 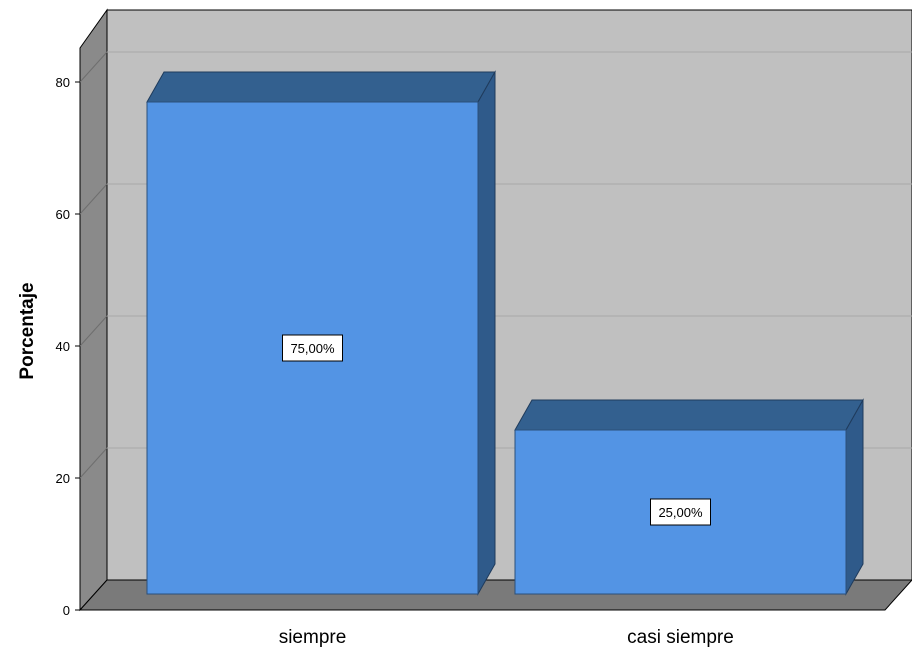 What do you see at coordinates (63, 82) in the screenshot?
I see `y-tick-label: 80` at bounding box center [63, 82].